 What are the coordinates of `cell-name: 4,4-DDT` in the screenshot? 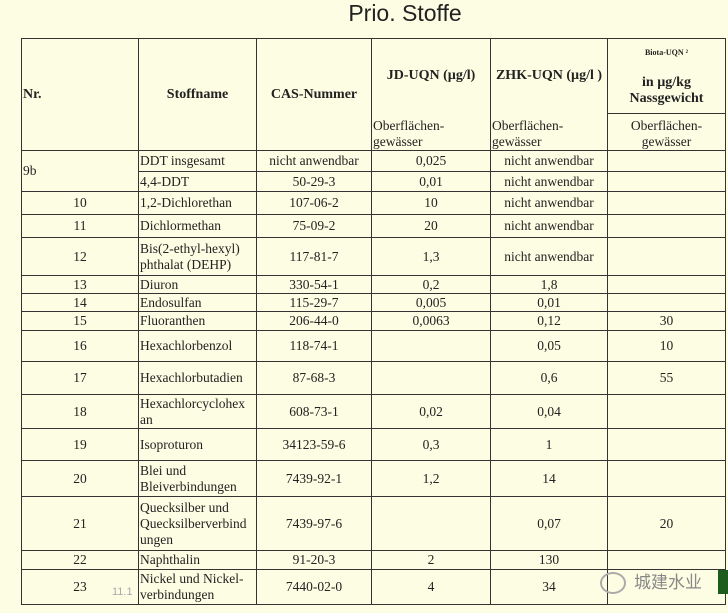 It's located at (197, 181).